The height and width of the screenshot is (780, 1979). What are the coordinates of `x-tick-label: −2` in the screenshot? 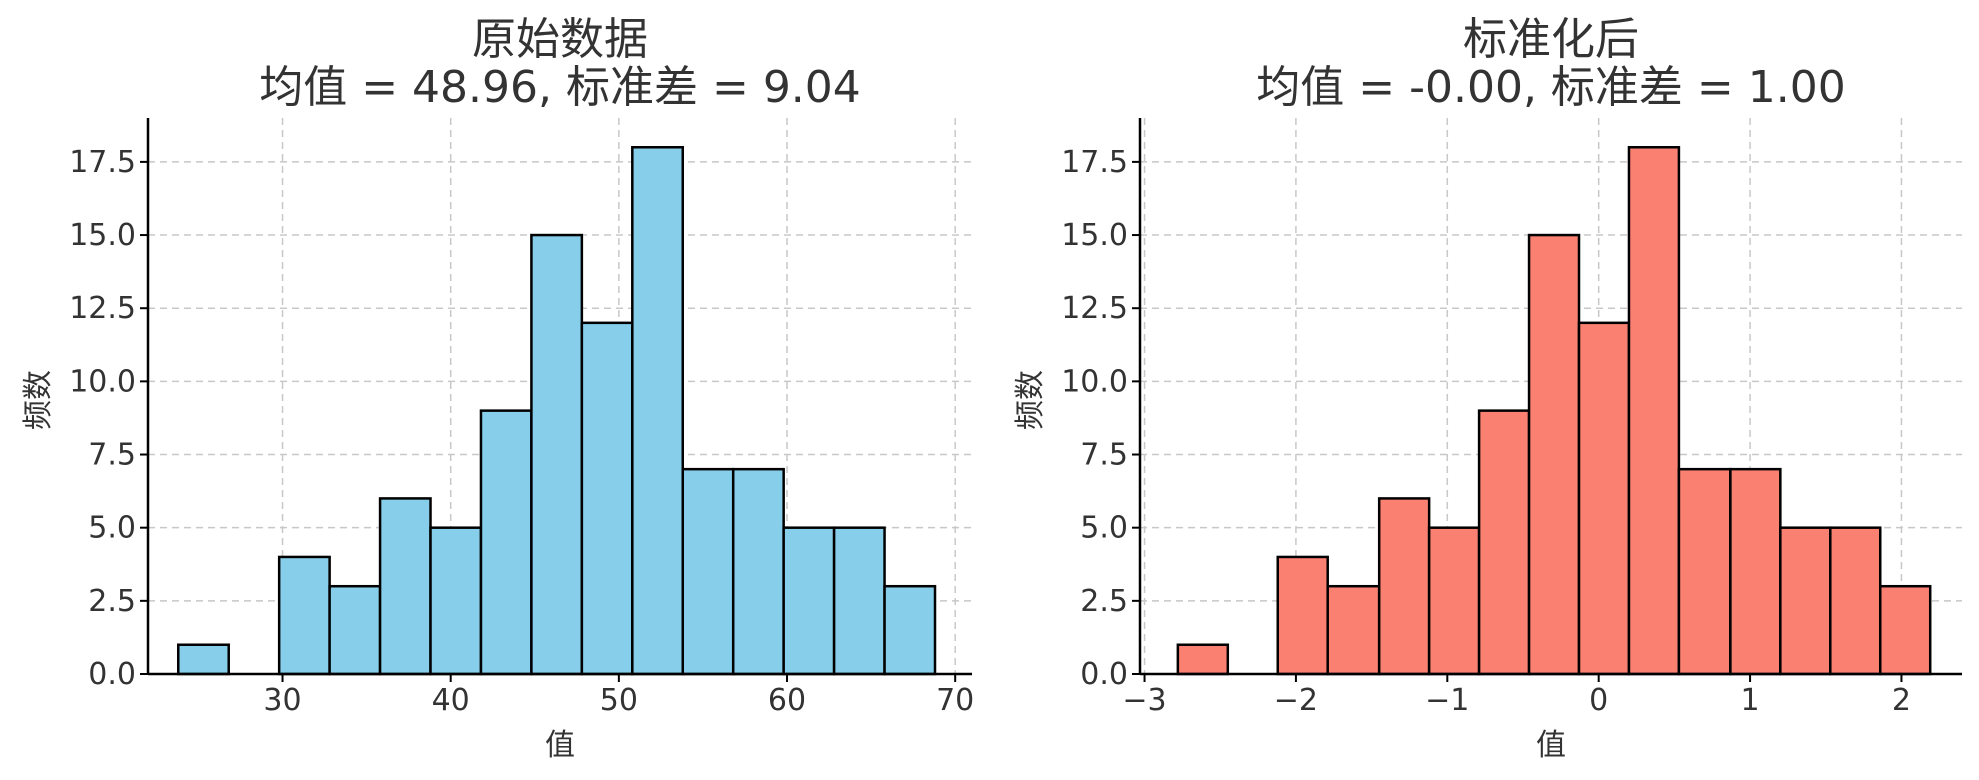 It's located at (1296, 700).